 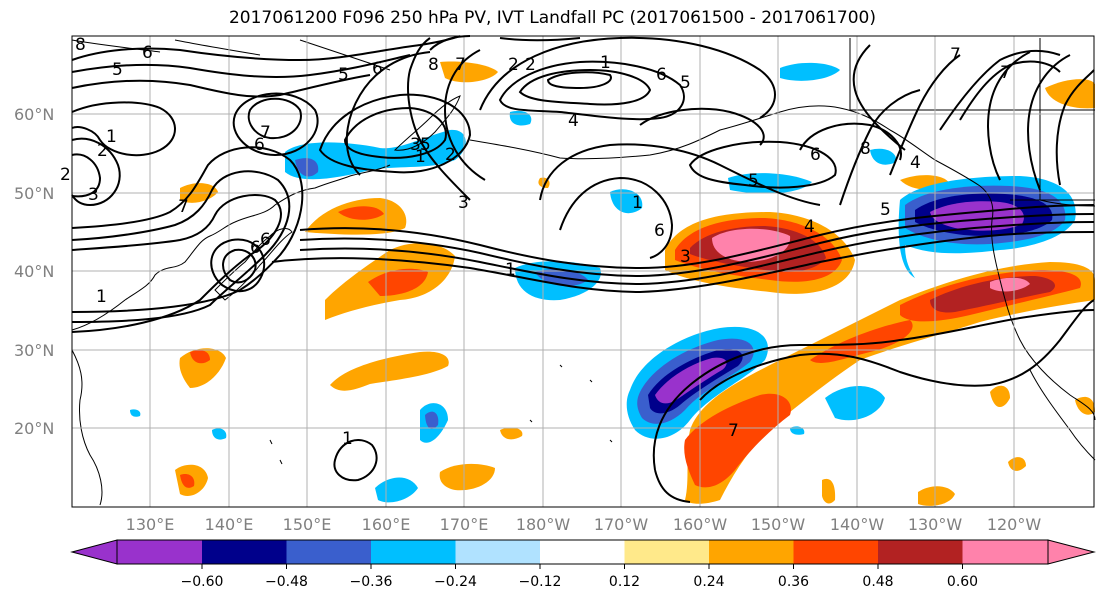 I want to click on lat-label: 60°N, so click(x=34, y=114).